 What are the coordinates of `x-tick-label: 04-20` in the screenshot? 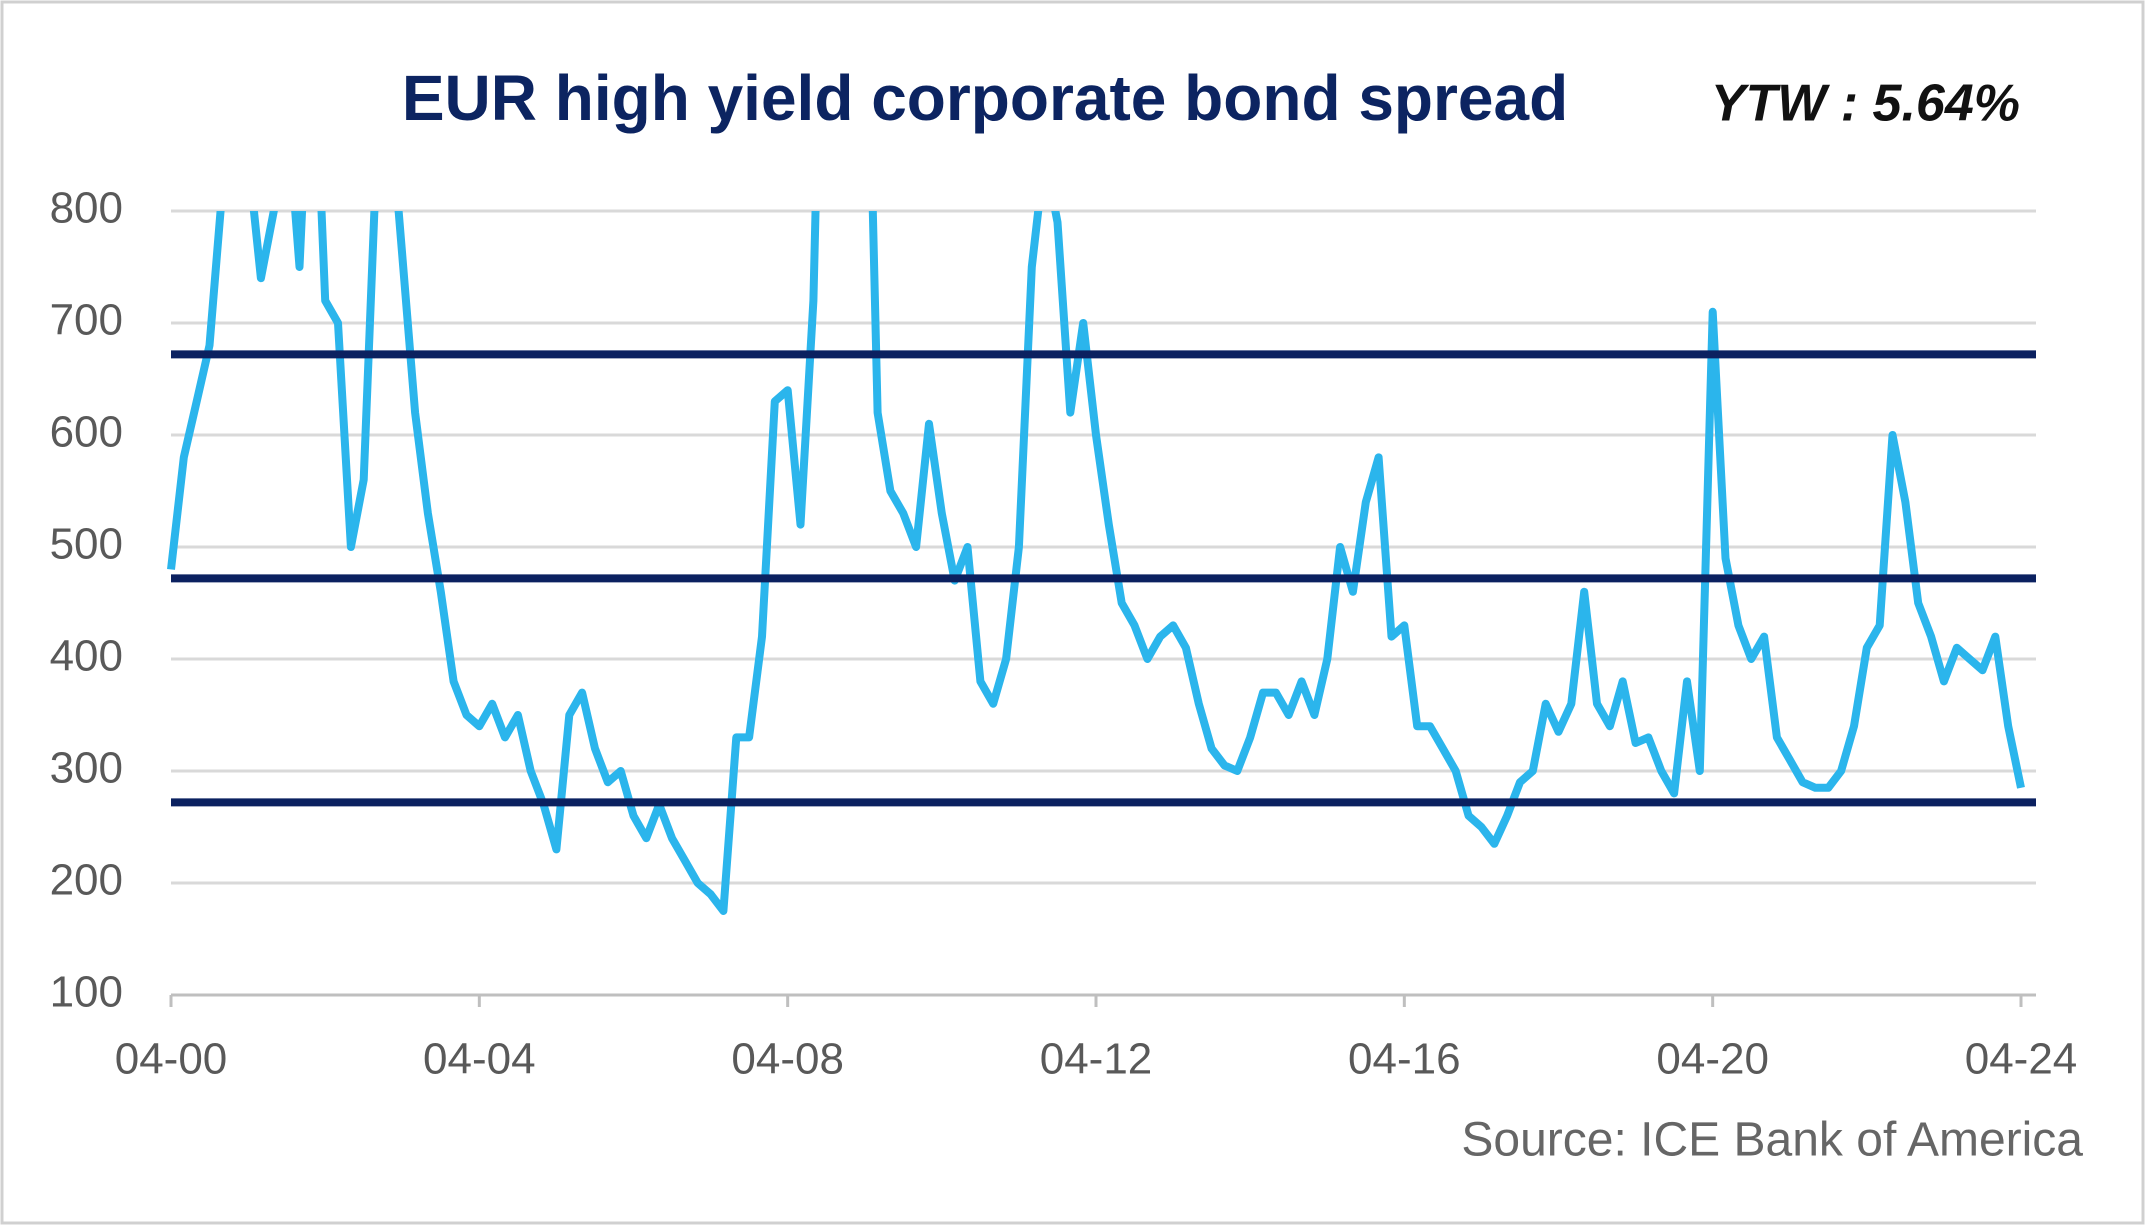 It's located at (1712, 1059).